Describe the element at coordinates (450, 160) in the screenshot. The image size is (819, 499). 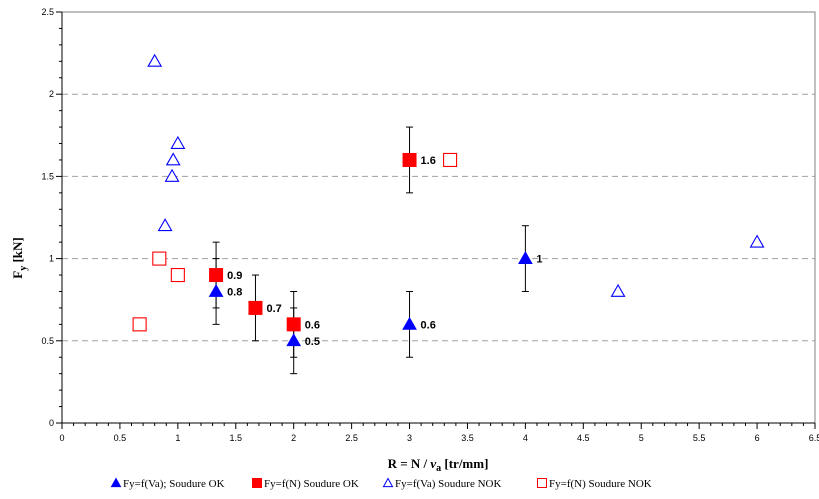
I see `point-s3-p3` at that location.